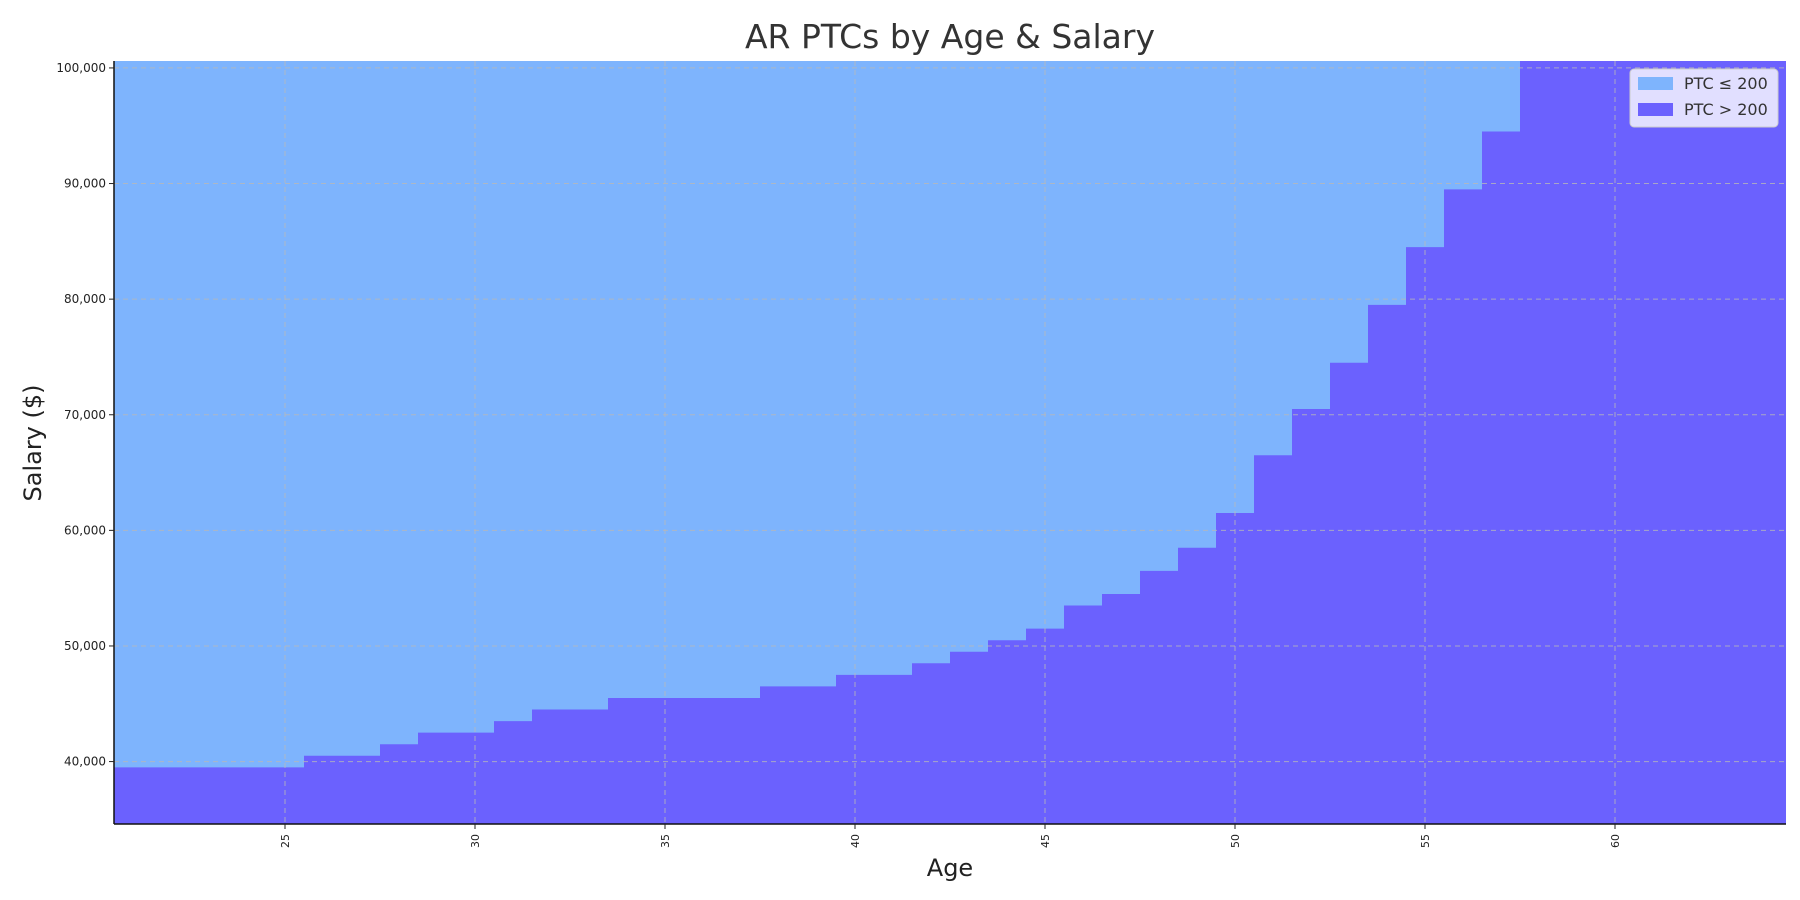 This screenshot has height=900, width=1800. Describe the element at coordinates (1045, 841) in the screenshot. I see `x-tick-label: 45` at that location.